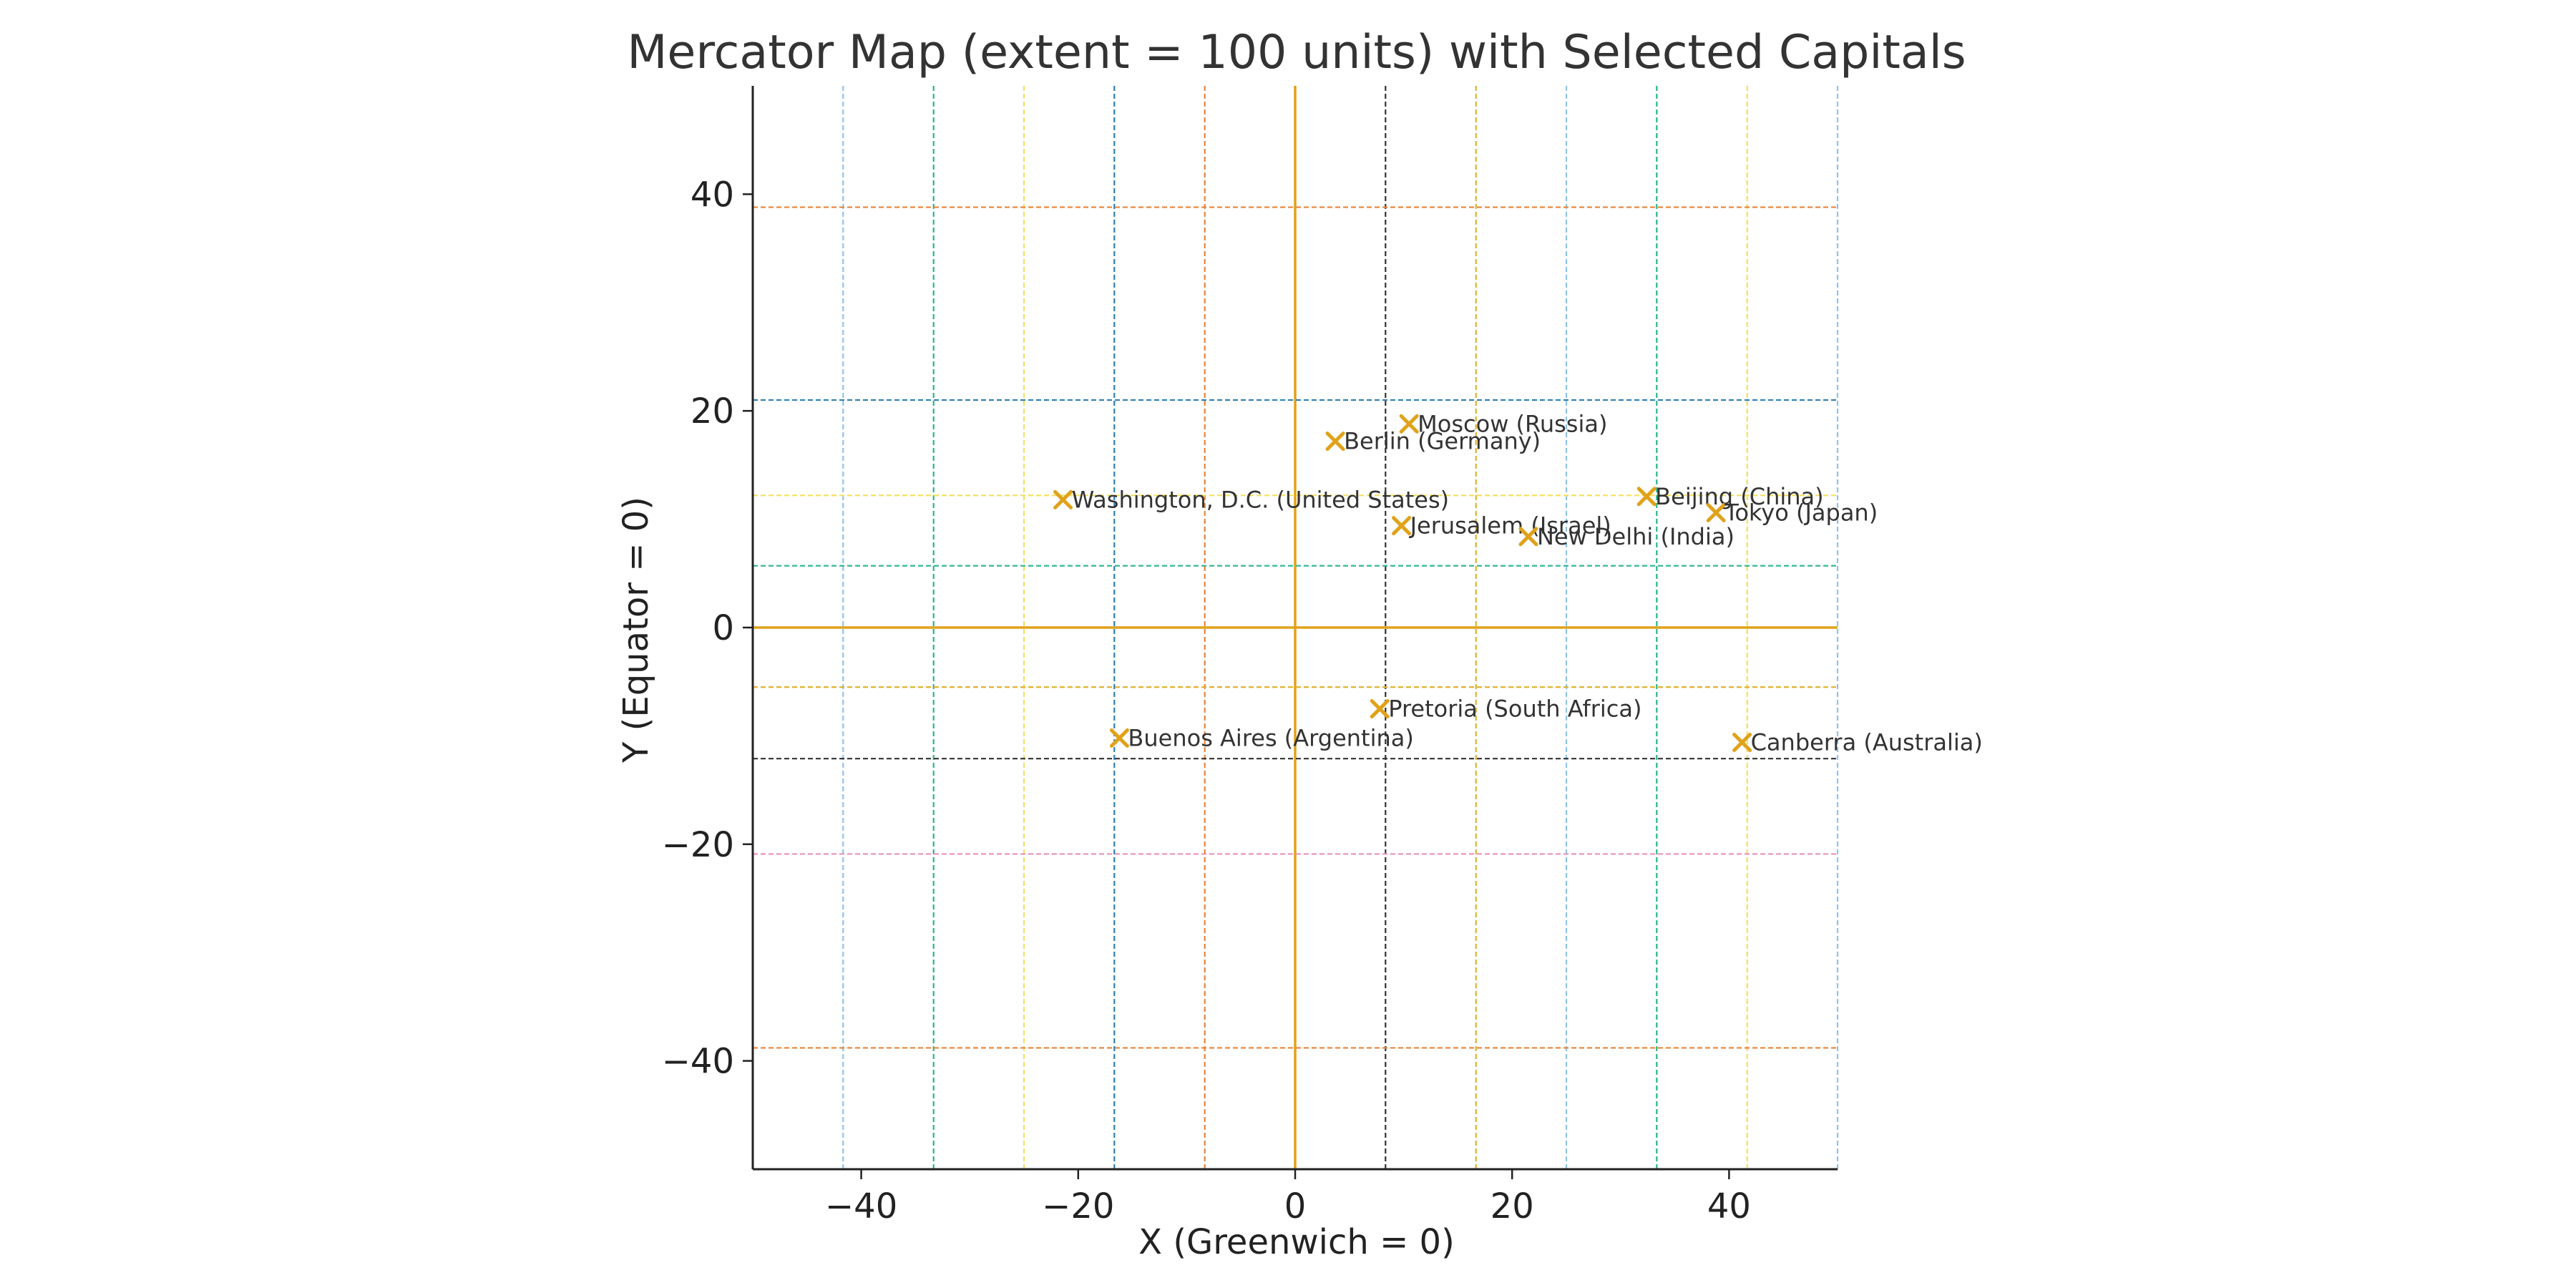  I want to click on capital-point-7: Pretoria (South Africa), so click(1505, 709).